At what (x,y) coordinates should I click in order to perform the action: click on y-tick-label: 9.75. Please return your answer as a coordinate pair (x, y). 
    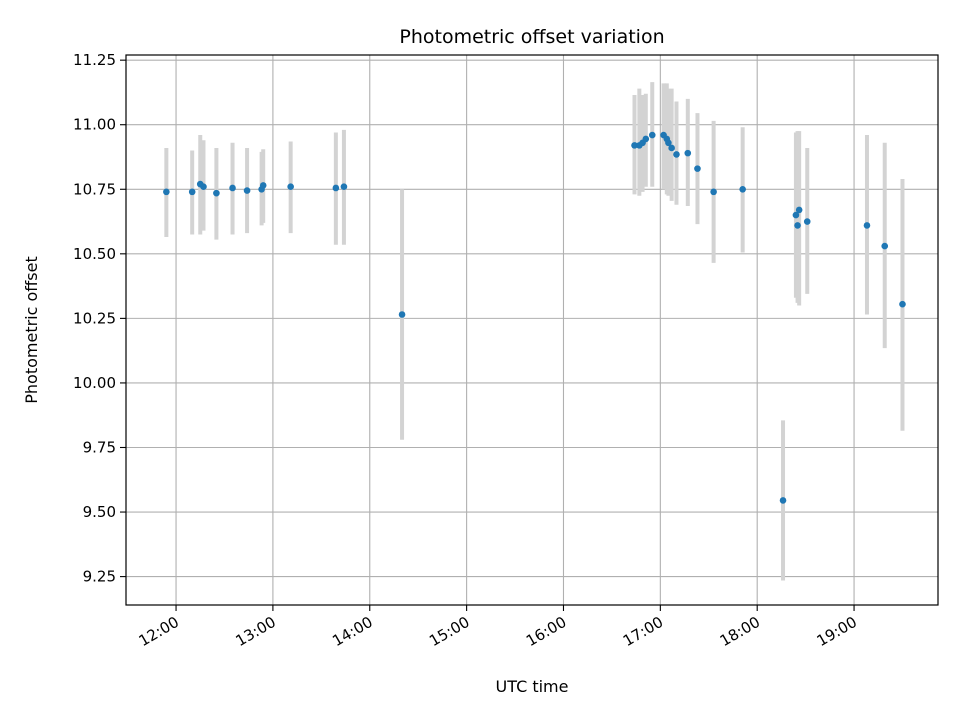
    Looking at the image, I should click on (99, 447).